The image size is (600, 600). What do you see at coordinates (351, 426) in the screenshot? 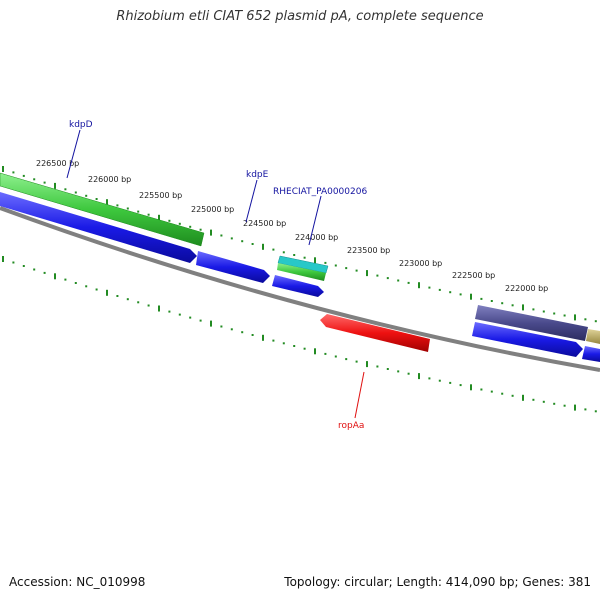
I see `gene-label-ropAa: ropAa` at bounding box center [351, 426].